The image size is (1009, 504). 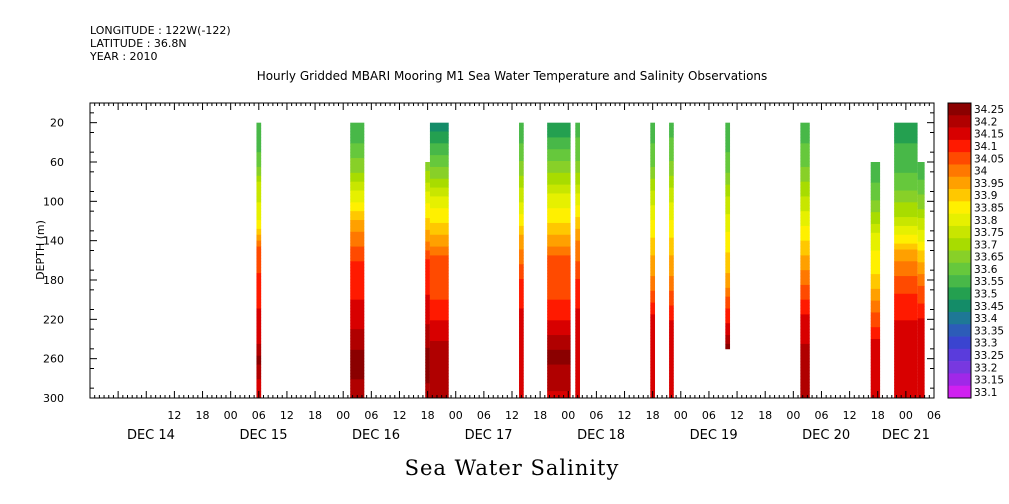 What do you see at coordinates (906, 435) in the screenshot?
I see `x-day-label: DEC 21` at bounding box center [906, 435].